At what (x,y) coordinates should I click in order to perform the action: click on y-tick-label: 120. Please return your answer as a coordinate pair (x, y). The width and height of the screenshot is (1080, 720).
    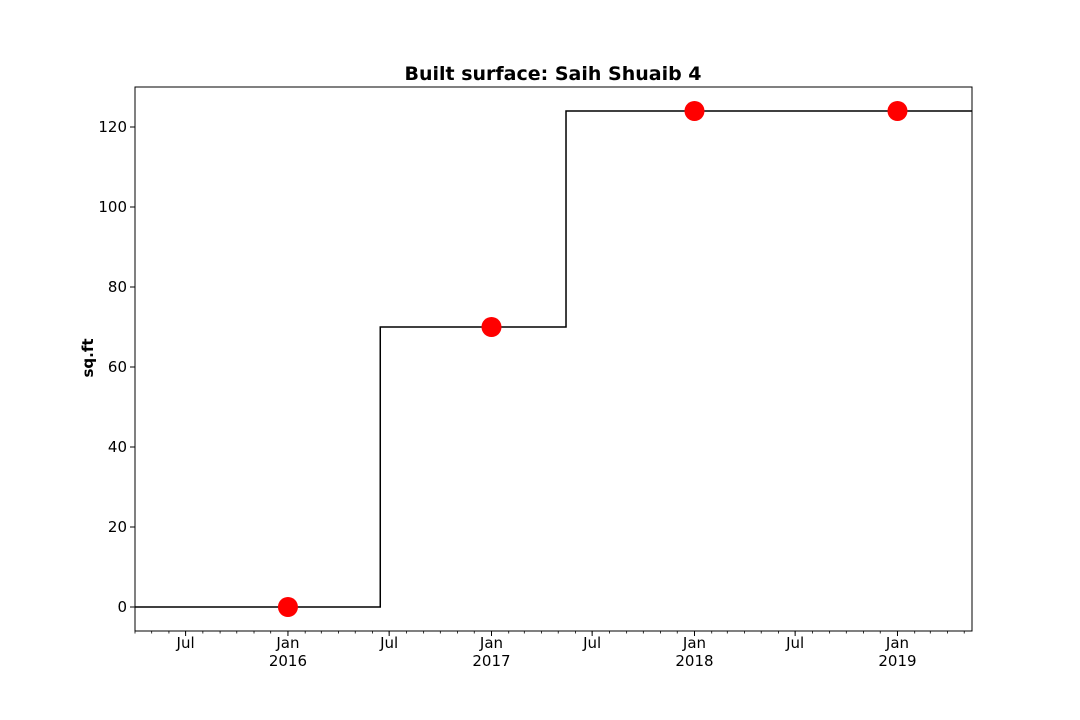
    Looking at the image, I should click on (112, 127).